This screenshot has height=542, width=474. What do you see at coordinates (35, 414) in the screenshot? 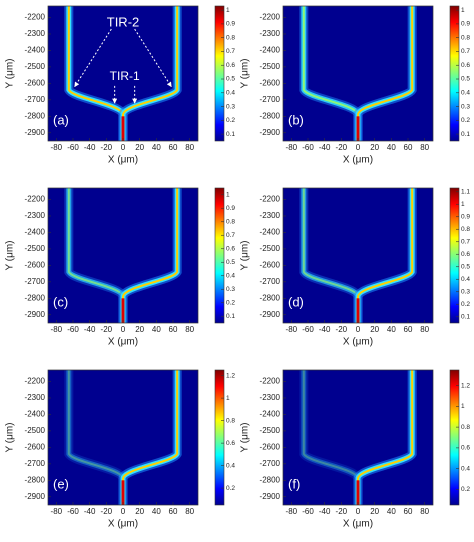
I see `y-tick-label: -2400` at bounding box center [35, 414].